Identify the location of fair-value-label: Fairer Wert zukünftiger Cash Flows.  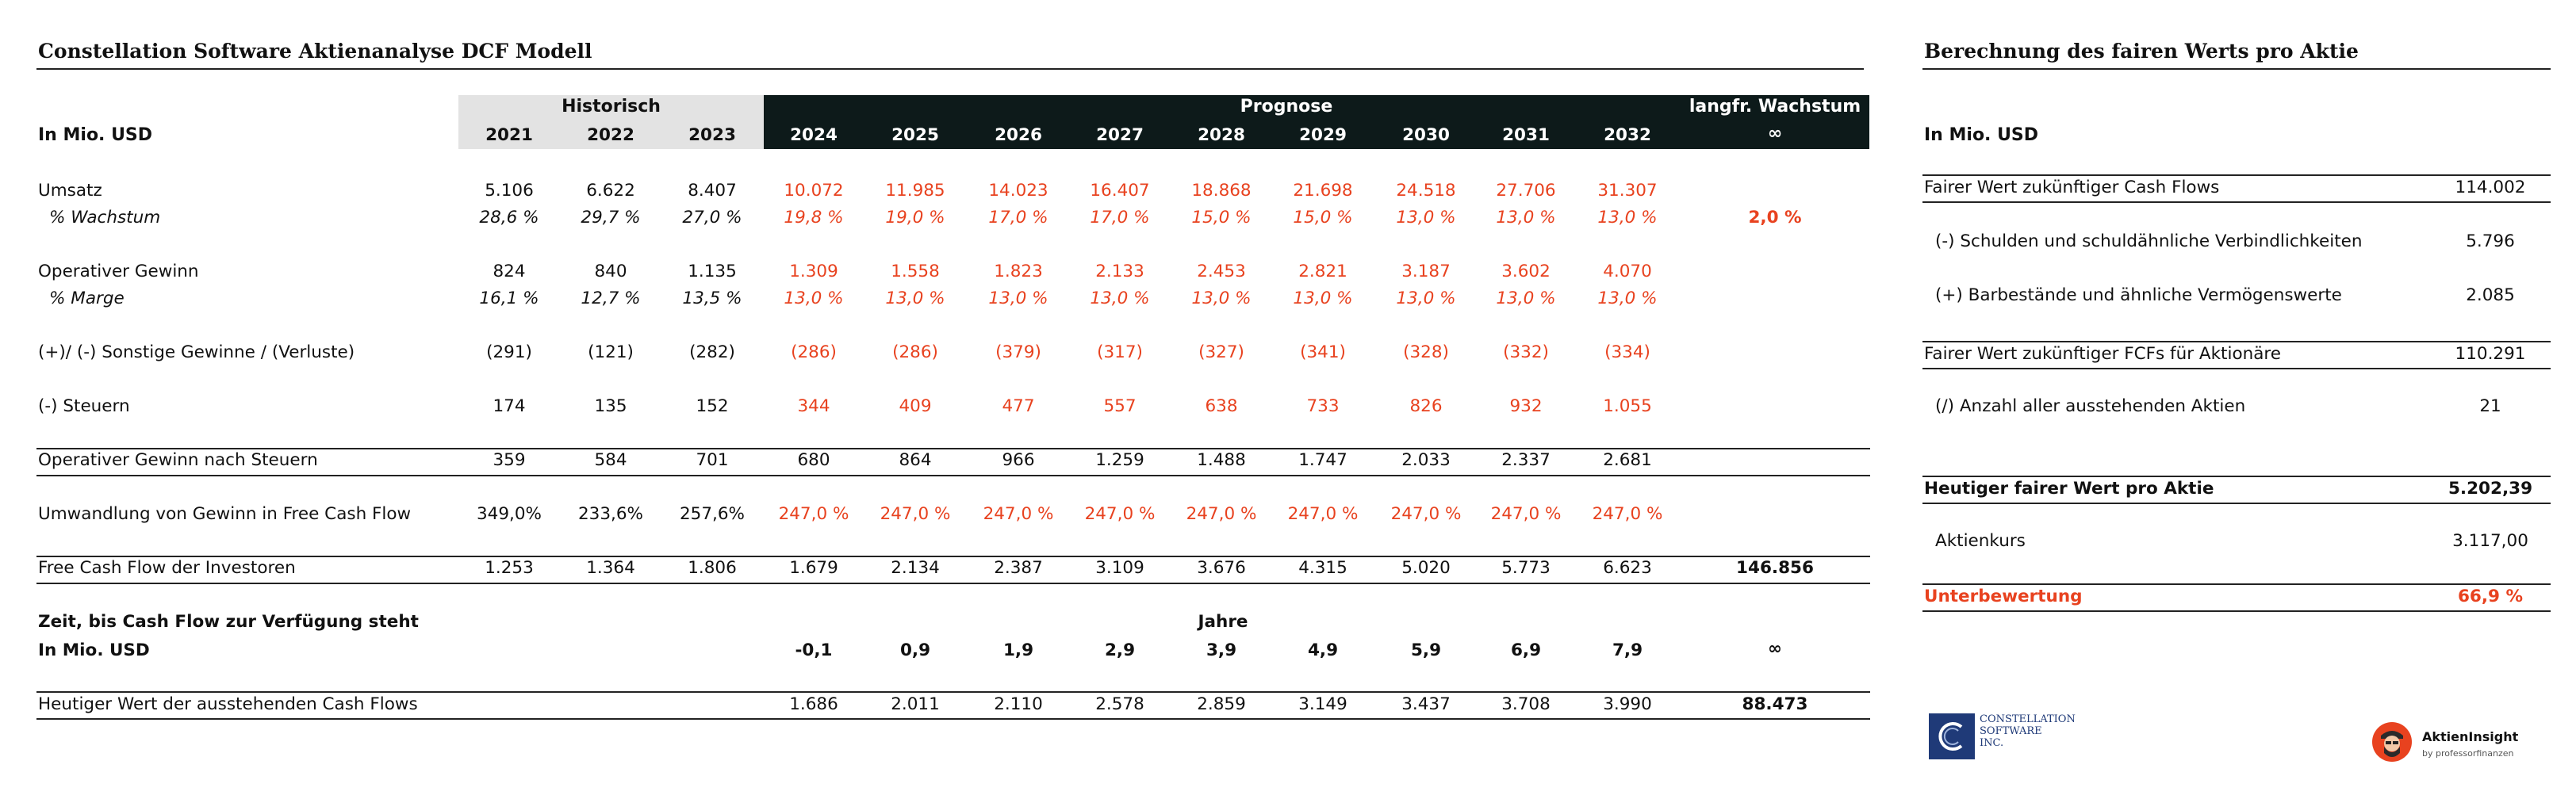
(2072, 187).